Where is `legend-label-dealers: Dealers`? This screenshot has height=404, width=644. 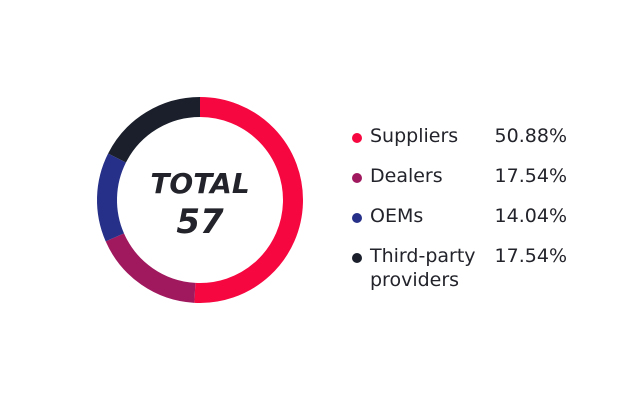
legend-label-dealers: Dealers is located at coordinates (406, 176).